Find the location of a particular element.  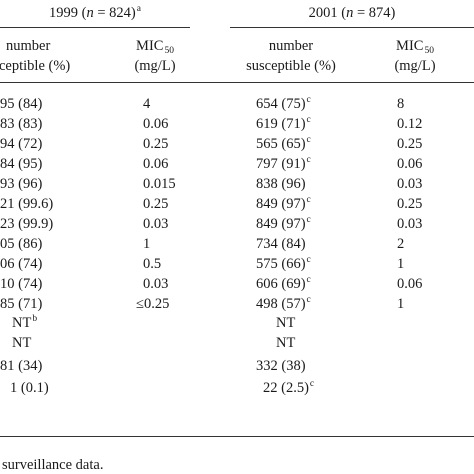

footnote: surveillance data. is located at coordinates (53, 465).